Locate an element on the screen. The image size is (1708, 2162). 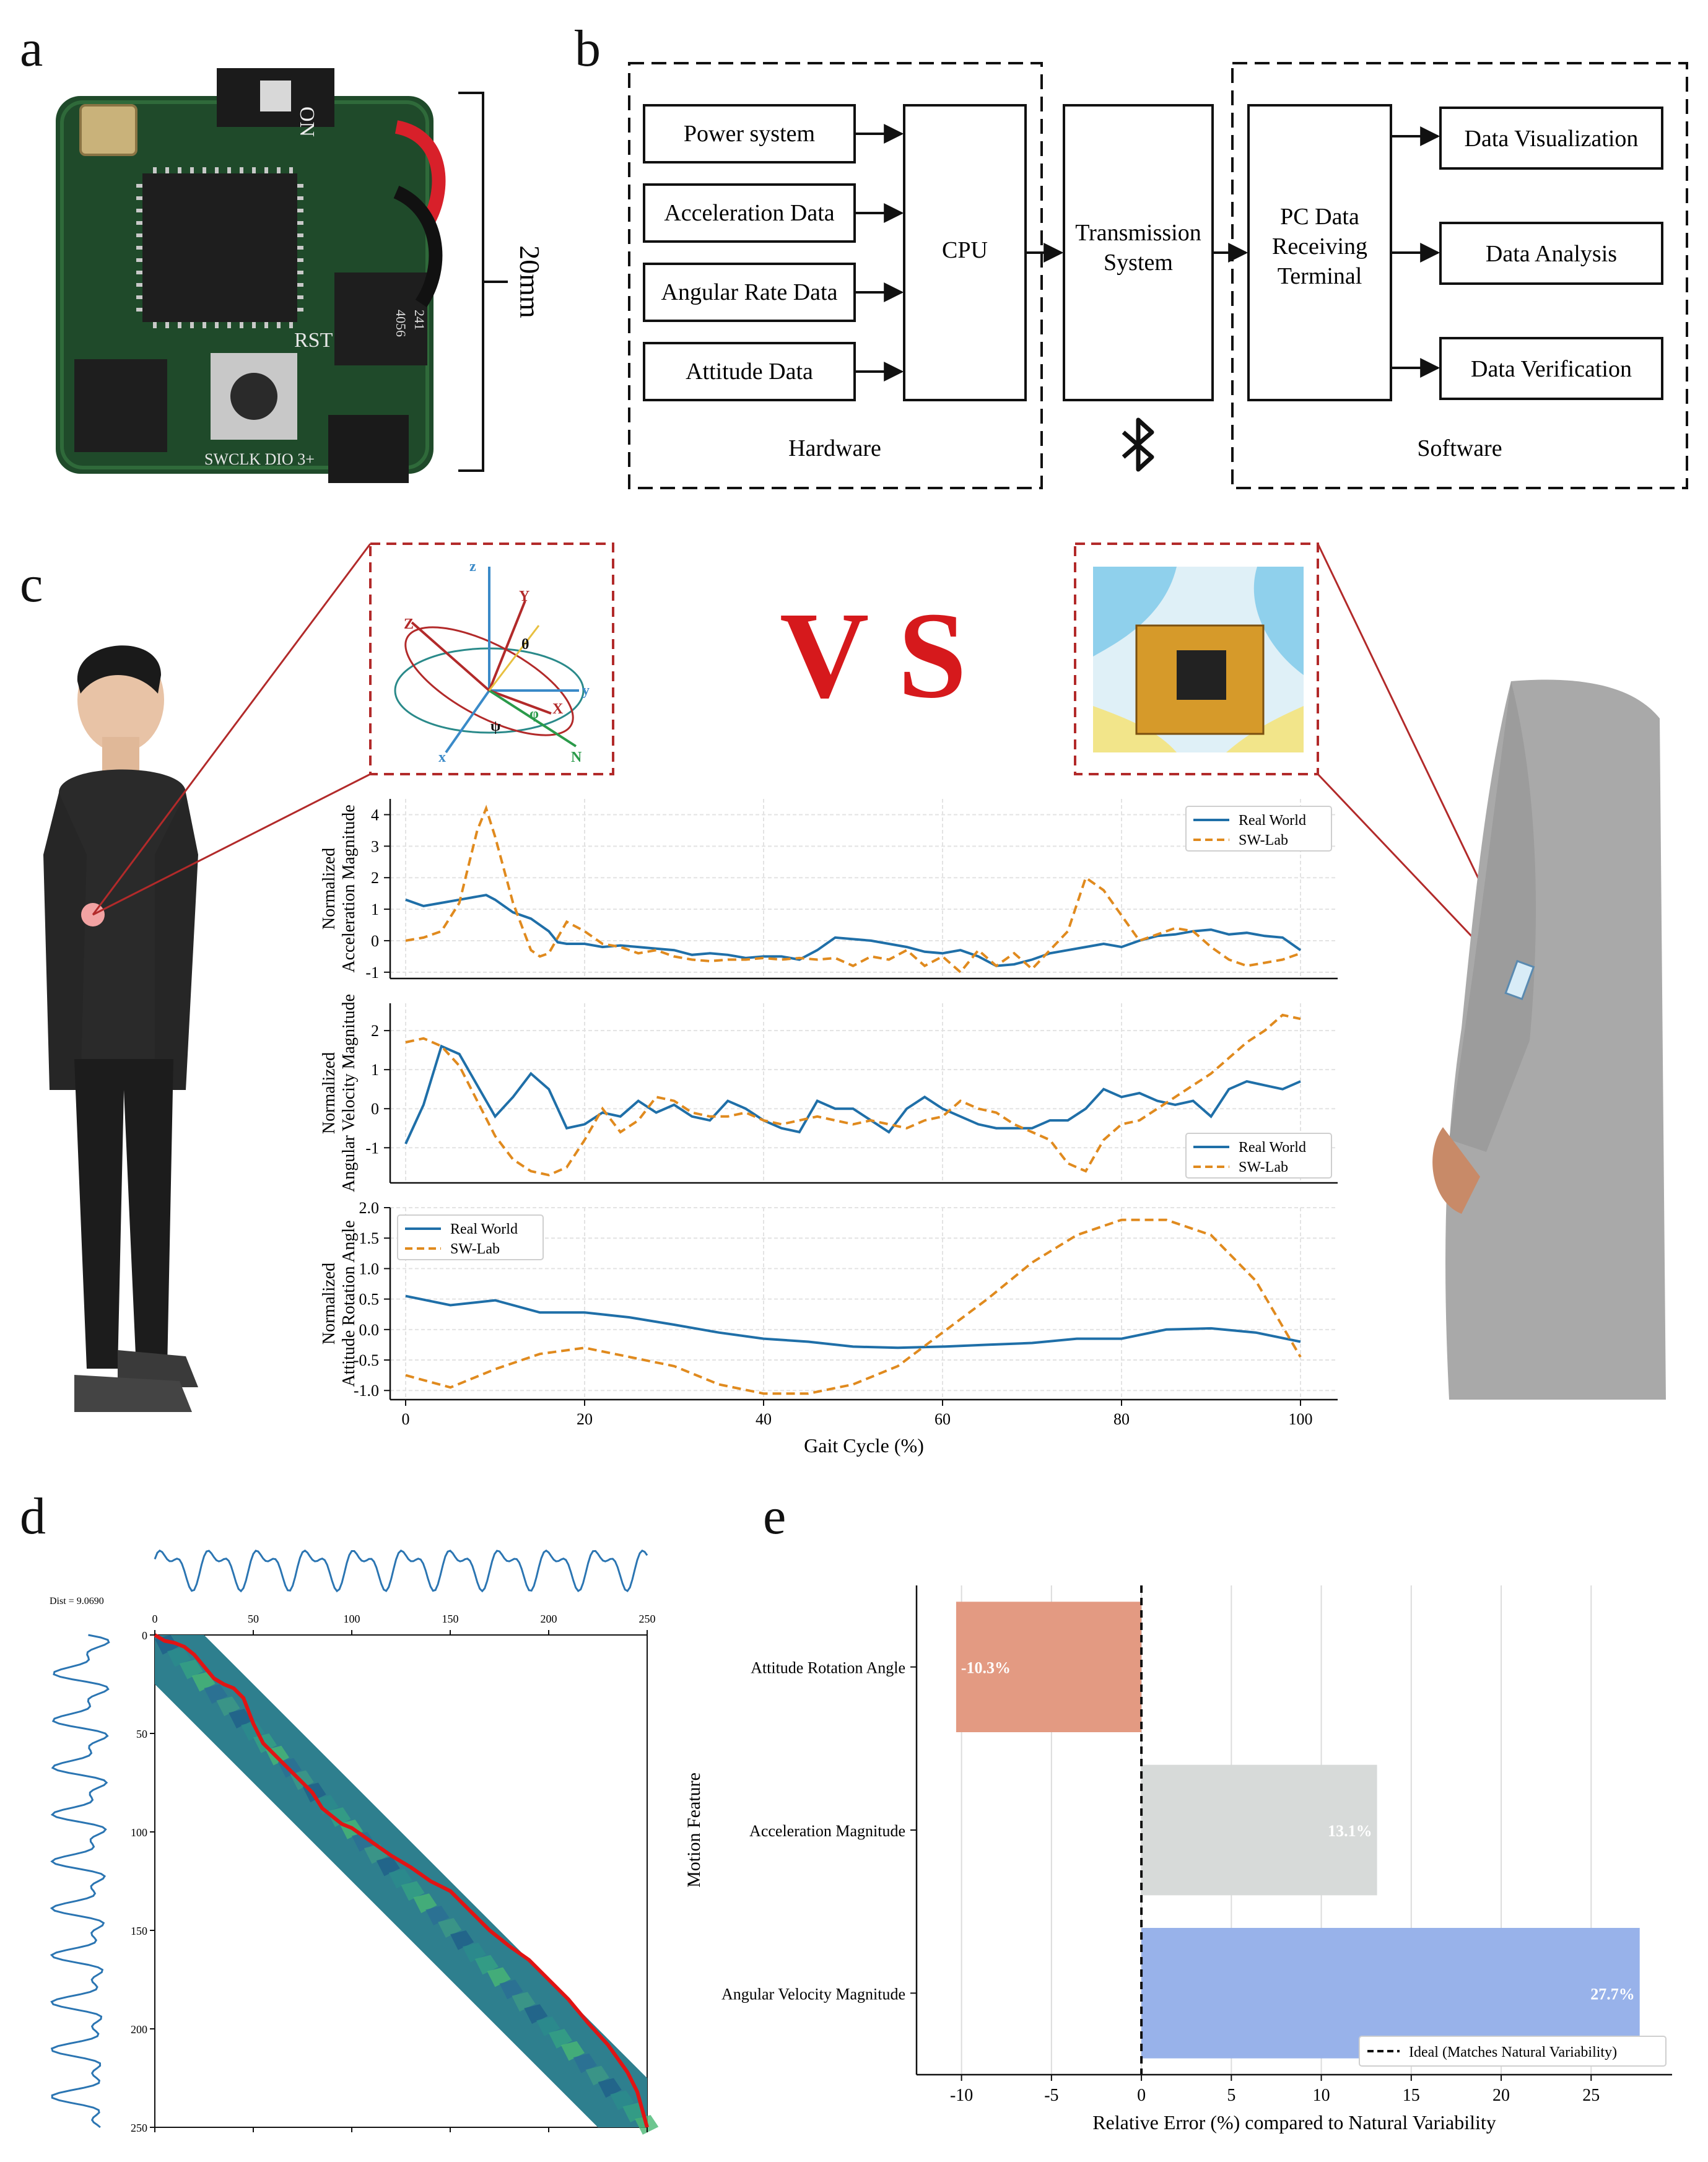
panel-letter-e: e is located at coordinates (774, 1516).